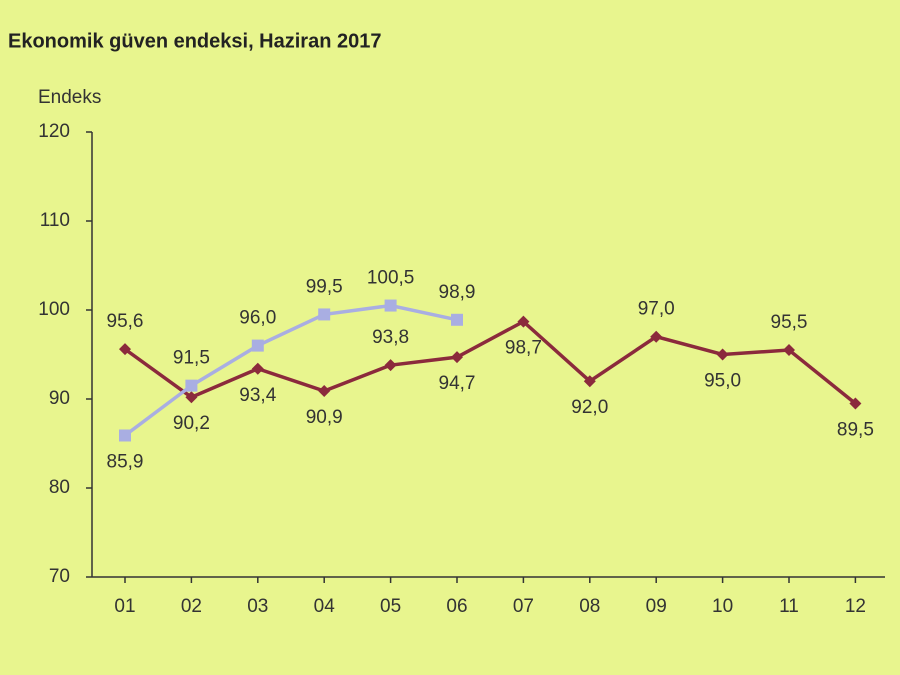 This screenshot has height=675, width=900. Describe the element at coordinates (125, 462) in the screenshot. I see `data-label: 85,9` at that location.